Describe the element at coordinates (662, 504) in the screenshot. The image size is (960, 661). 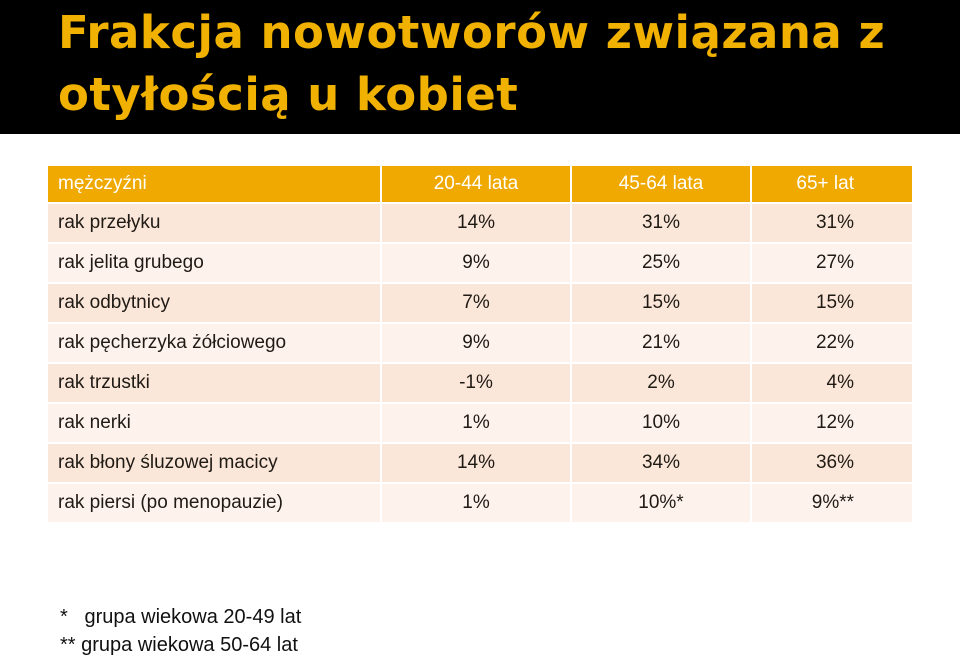
I see `table-cell: 10%*` at that location.